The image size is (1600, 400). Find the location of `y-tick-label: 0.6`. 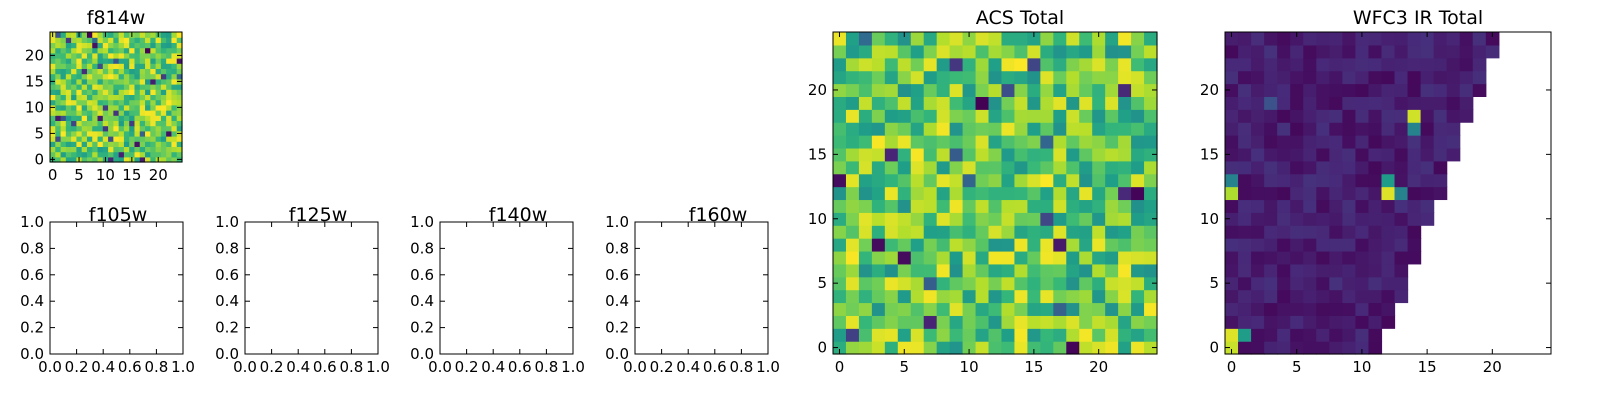

y-tick-label: 0.6 is located at coordinates (617, 275).